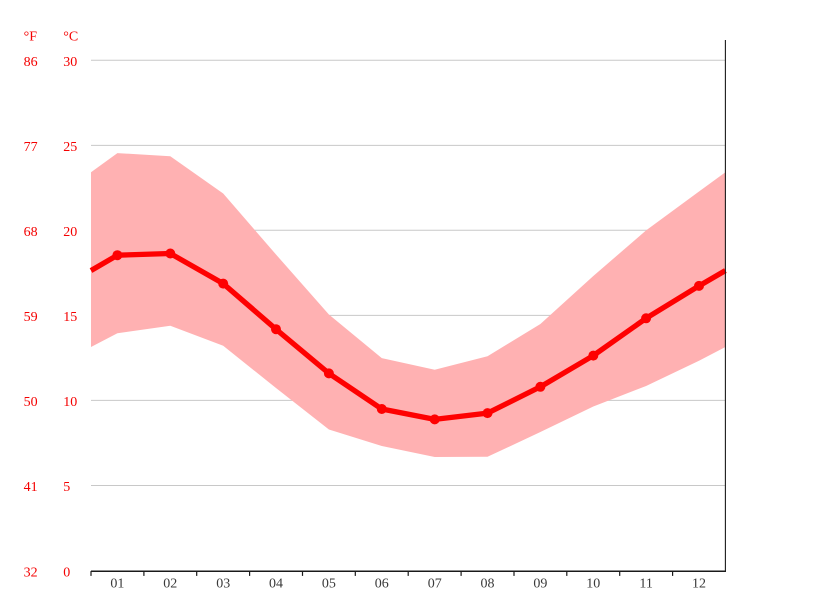  What do you see at coordinates (382, 583) in the screenshot?
I see `svg-text: 06` at bounding box center [382, 583].